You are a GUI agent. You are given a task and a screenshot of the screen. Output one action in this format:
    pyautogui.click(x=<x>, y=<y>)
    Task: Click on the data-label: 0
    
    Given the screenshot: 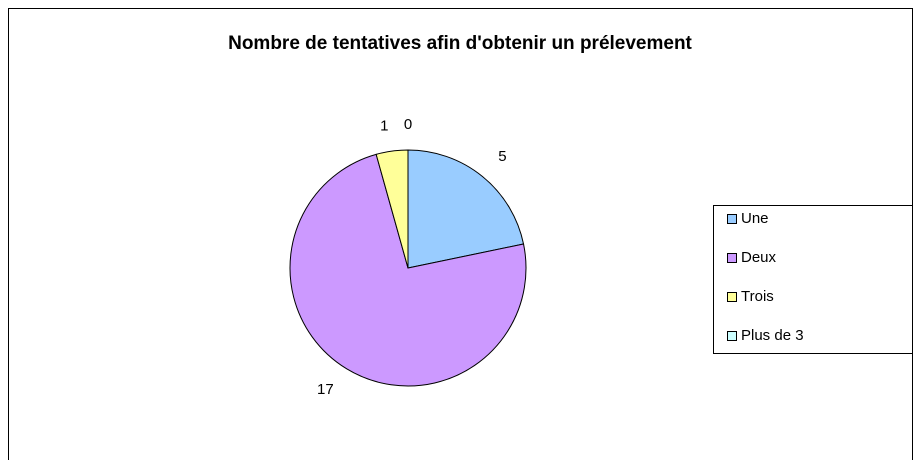 What is the action you would take?
    pyautogui.click(x=408, y=124)
    